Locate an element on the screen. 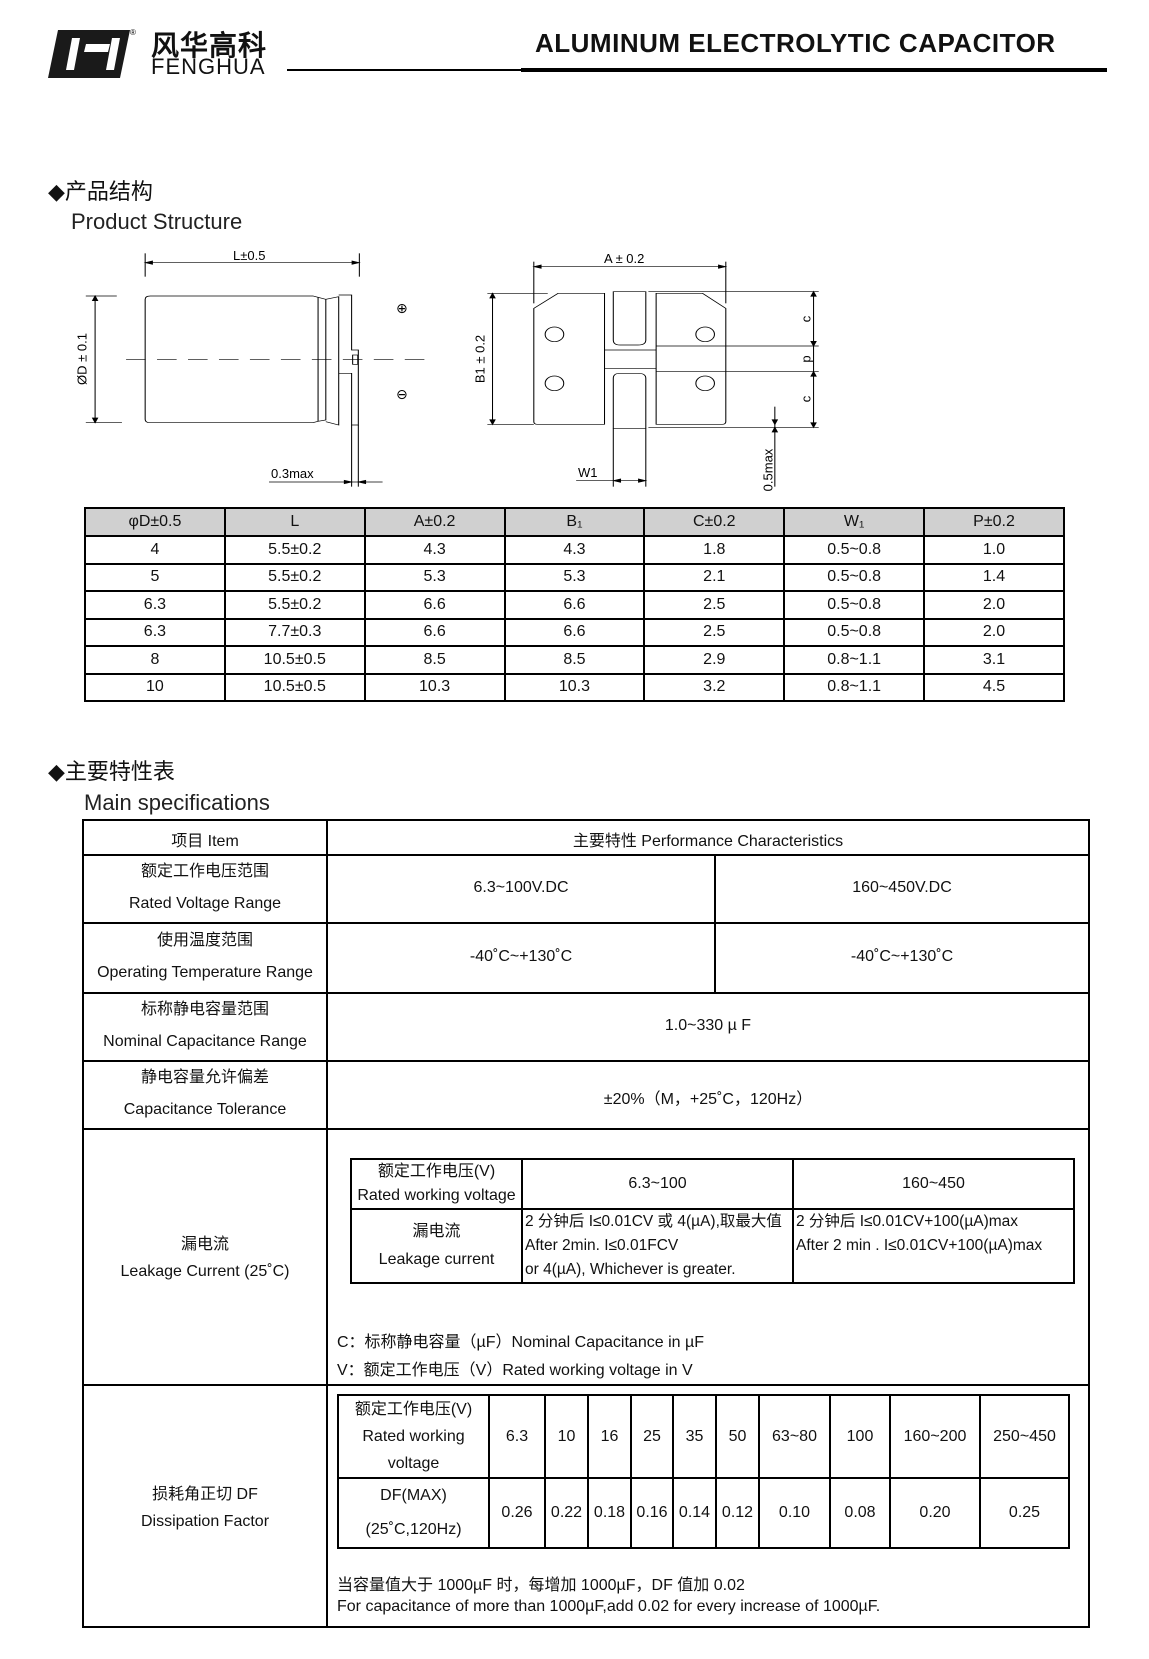  table-cell: 10 is located at coordinates (155, 687).